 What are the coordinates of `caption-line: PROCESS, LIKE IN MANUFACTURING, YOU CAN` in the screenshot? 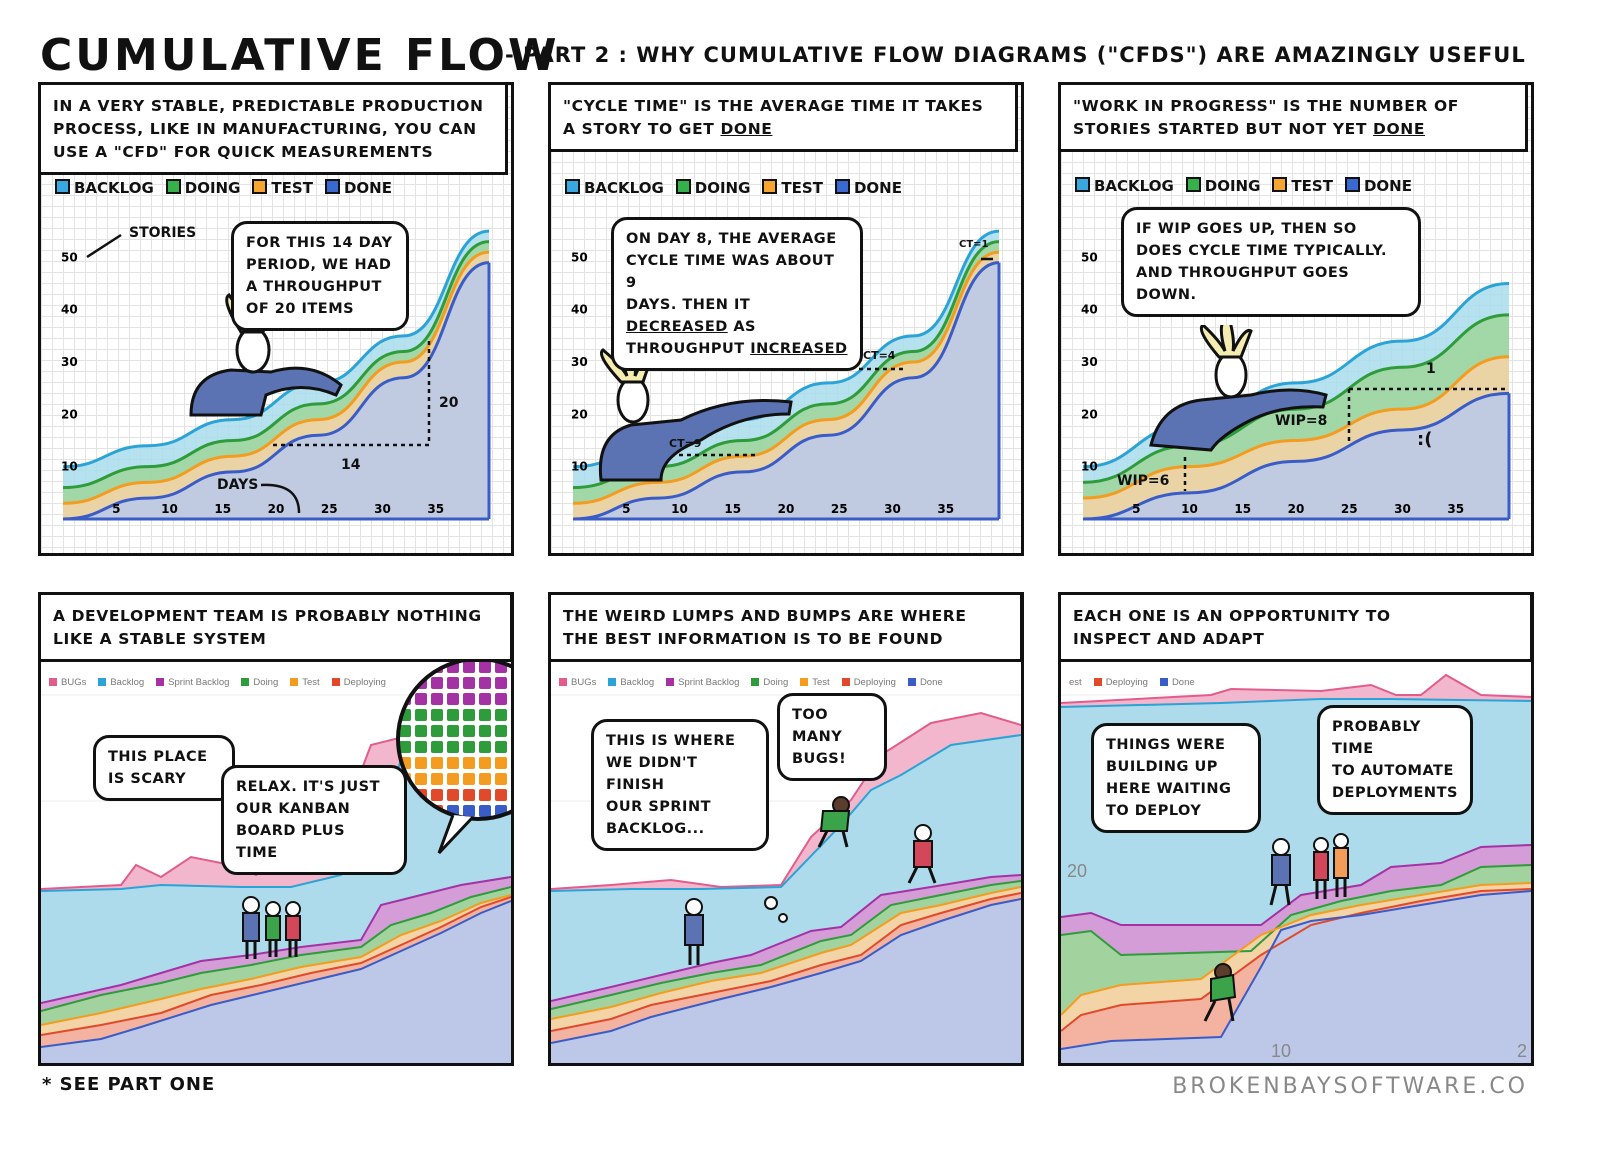 It's located at (265, 129).